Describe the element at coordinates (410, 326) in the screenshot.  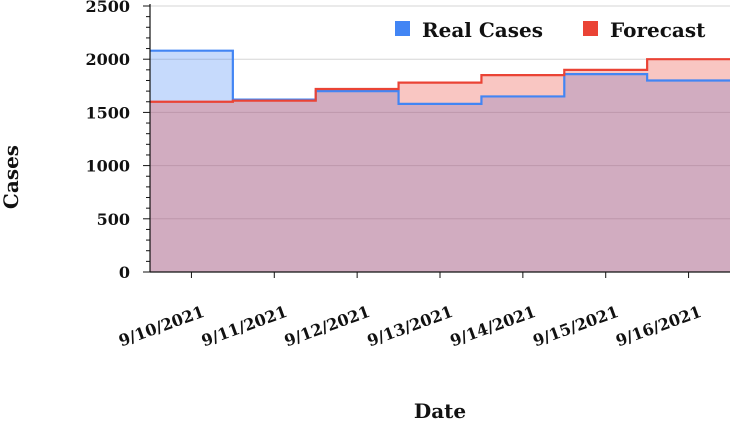
I see `x-tick-label: 9/13/2021` at that location.